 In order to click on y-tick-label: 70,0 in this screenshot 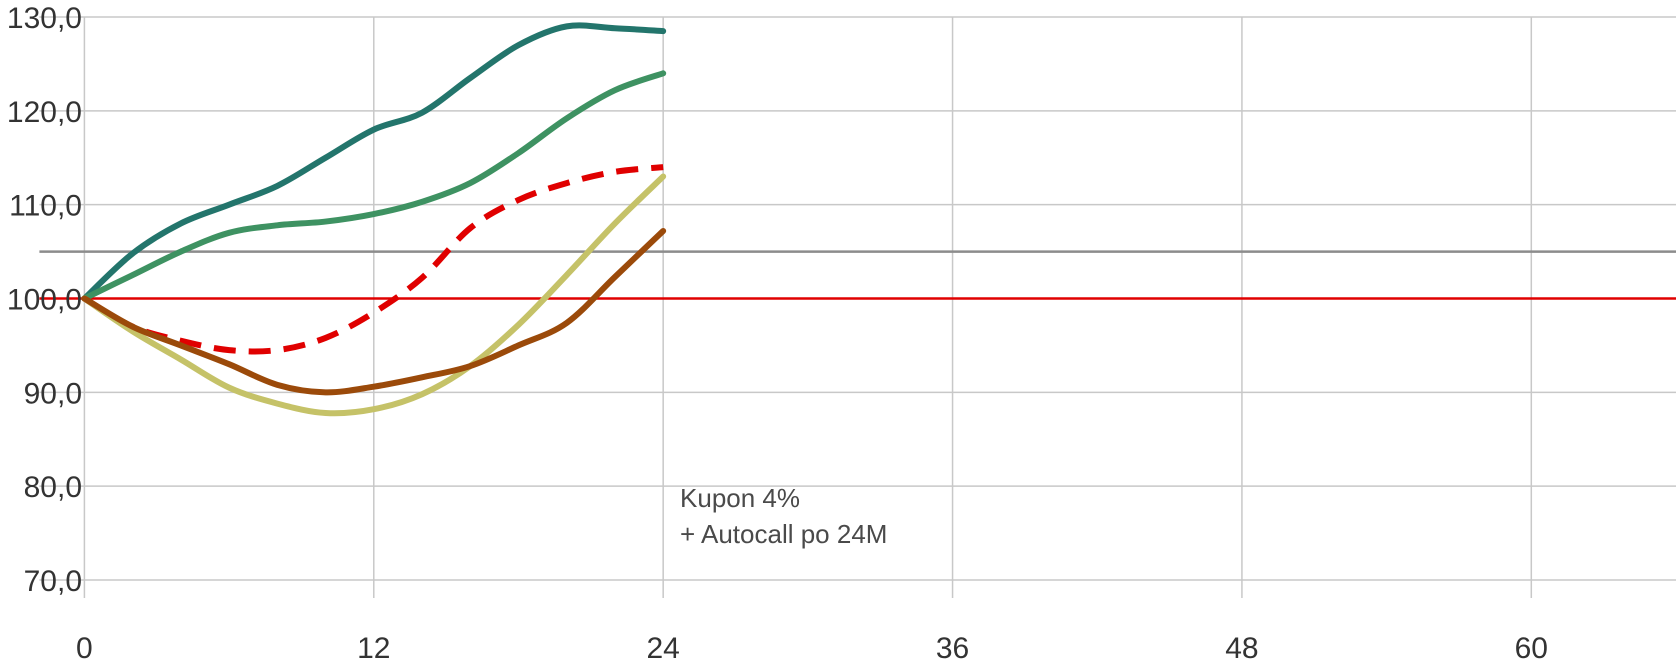, I will do `click(53, 581)`.